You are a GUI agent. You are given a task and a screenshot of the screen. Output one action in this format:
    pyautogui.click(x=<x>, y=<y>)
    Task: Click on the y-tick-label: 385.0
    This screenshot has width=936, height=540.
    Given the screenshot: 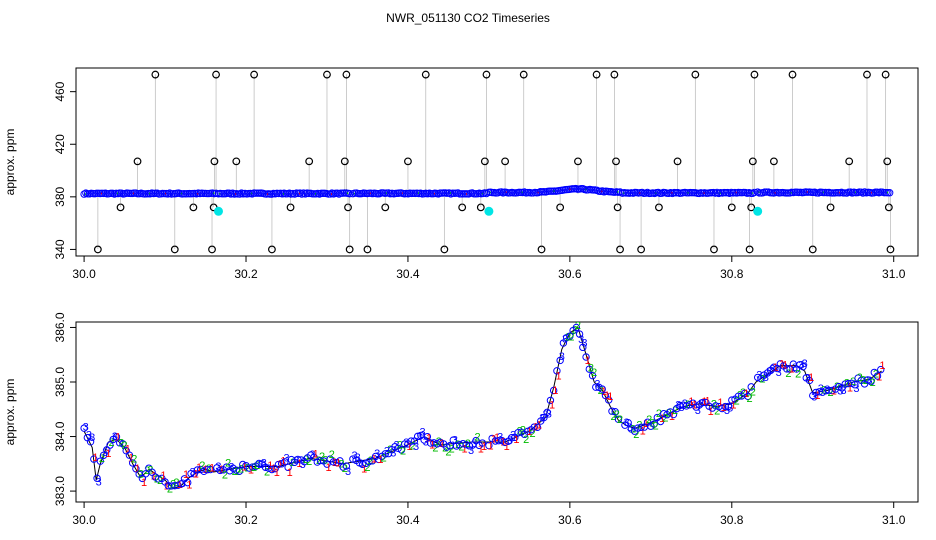 What is the action you would take?
    pyautogui.click(x=60, y=382)
    